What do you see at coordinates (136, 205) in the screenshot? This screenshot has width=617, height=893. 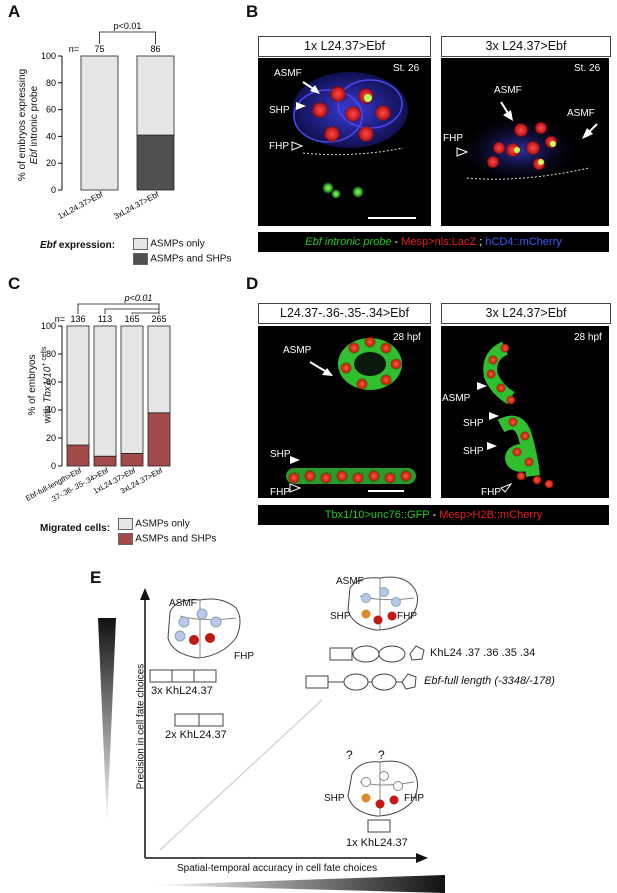 I see `category-label: 3xL24.37>Ebf` at bounding box center [136, 205].